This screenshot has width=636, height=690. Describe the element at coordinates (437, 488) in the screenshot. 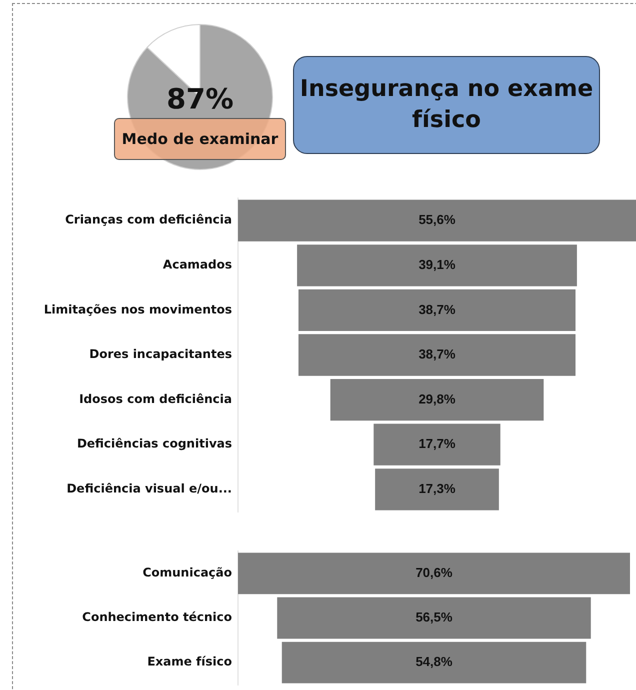

I see `data-label: 17,3%` at that location.